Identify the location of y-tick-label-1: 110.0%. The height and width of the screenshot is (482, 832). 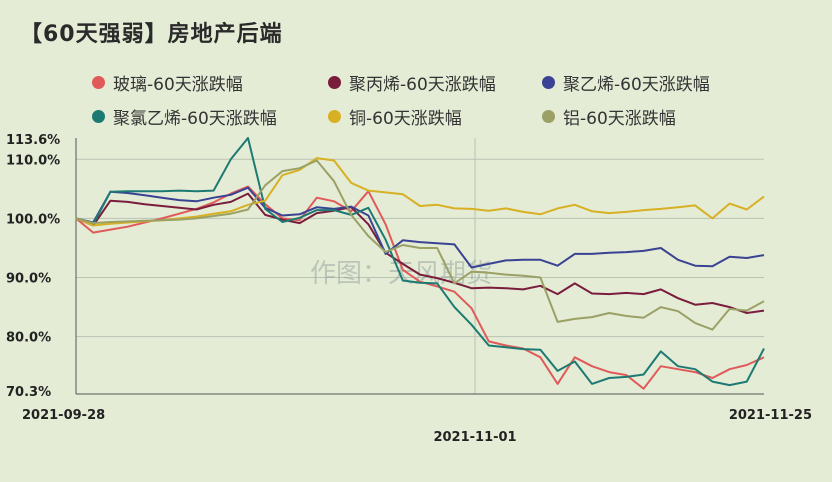
(33, 160).